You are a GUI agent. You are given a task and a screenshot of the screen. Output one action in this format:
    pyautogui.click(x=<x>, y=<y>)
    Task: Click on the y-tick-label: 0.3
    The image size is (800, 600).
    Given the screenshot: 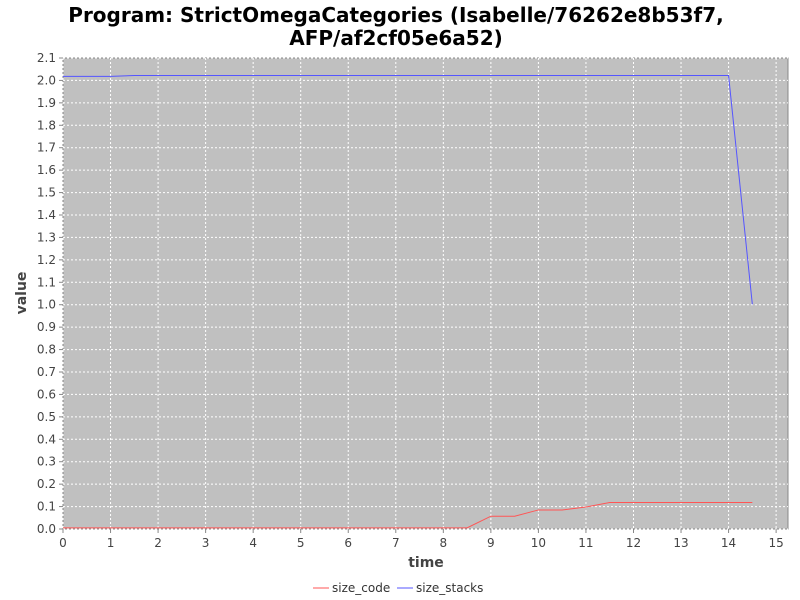 What is the action you would take?
    pyautogui.click(x=46, y=462)
    